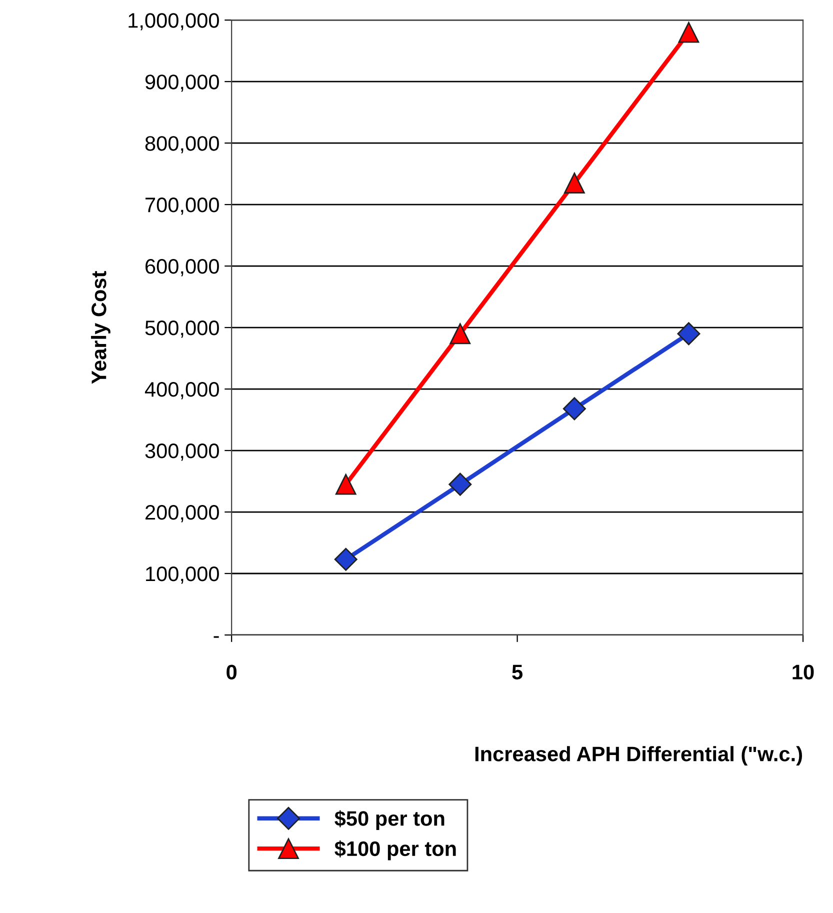 The height and width of the screenshot is (913, 833). I want to click on x-tick-label: 0, so click(231, 672).